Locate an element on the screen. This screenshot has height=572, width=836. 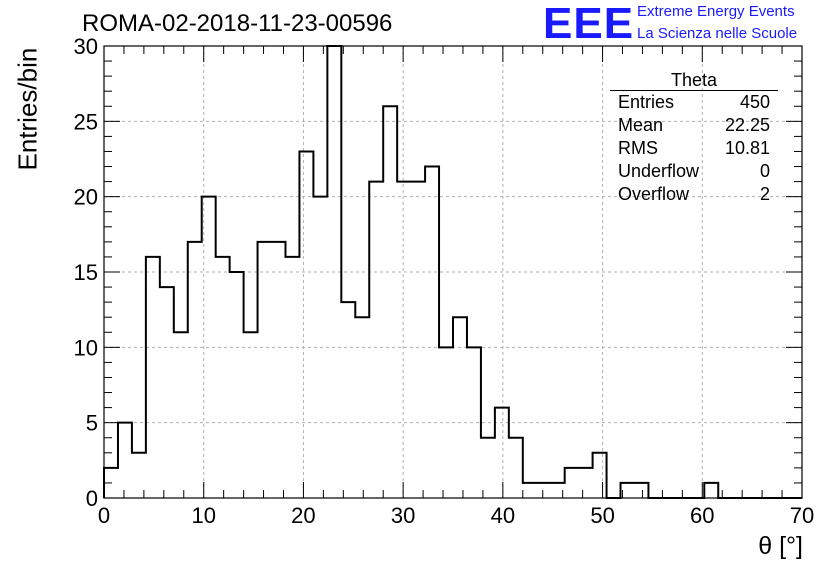
stats-label: RMS is located at coordinates (638, 148).